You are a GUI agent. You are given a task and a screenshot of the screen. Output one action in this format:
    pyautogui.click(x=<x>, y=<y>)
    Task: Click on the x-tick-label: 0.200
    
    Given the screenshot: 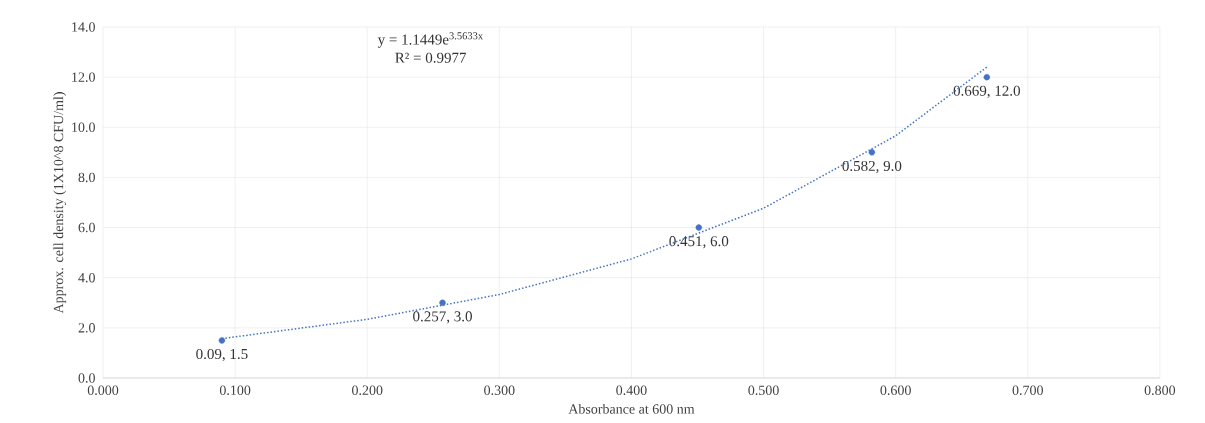 What is the action you would take?
    pyautogui.click(x=367, y=390)
    